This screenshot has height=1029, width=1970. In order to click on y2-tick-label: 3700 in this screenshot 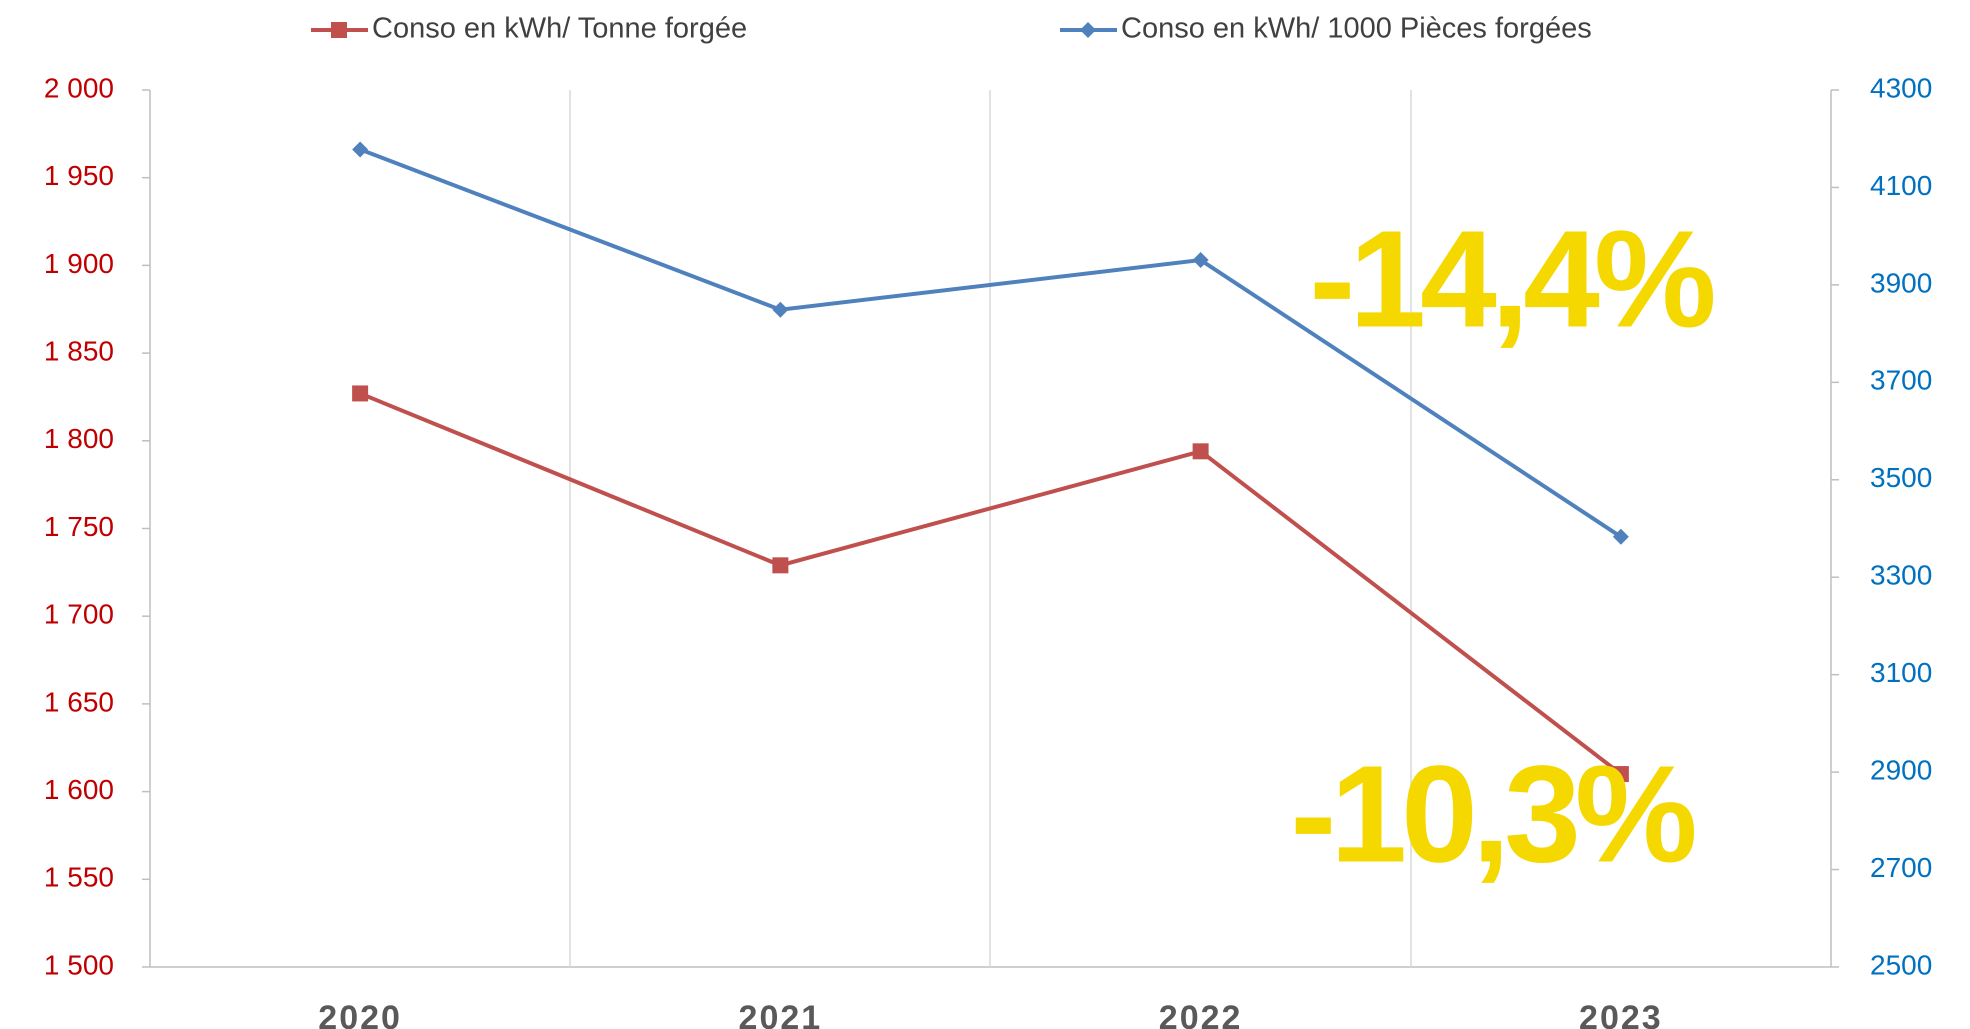, I will do `click(1901, 380)`.